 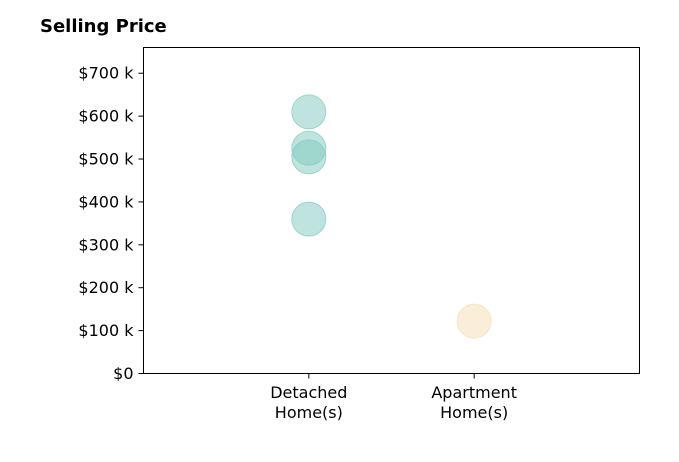 I want to click on y-tick-label: $400 k, so click(x=106, y=201).